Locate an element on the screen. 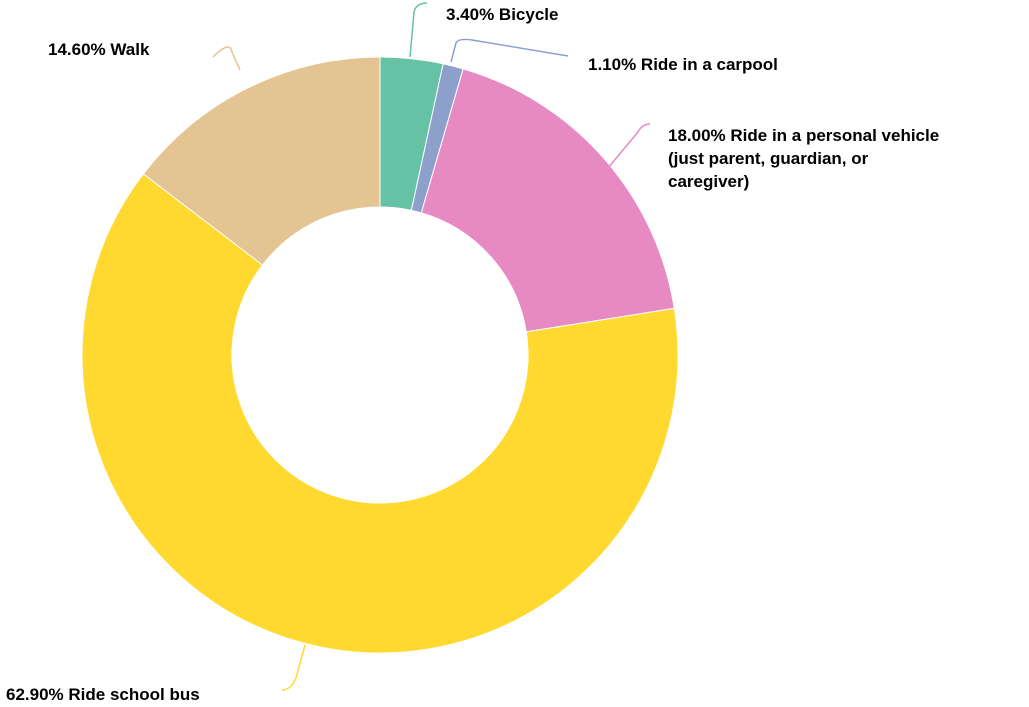 The image size is (1029, 707). slice-label-line: 62.90% Ride school bus is located at coordinates (103, 694).